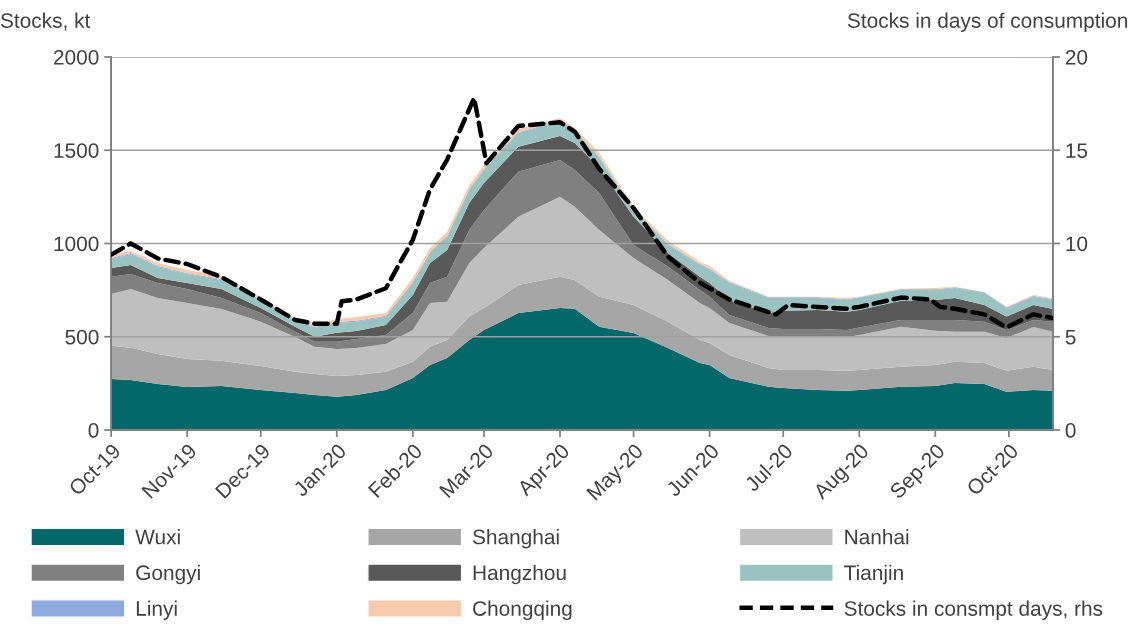 This screenshot has width=1134, height=638. Describe the element at coordinates (515, 539) in the screenshot. I see `legend-label: Shanghai` at that location.